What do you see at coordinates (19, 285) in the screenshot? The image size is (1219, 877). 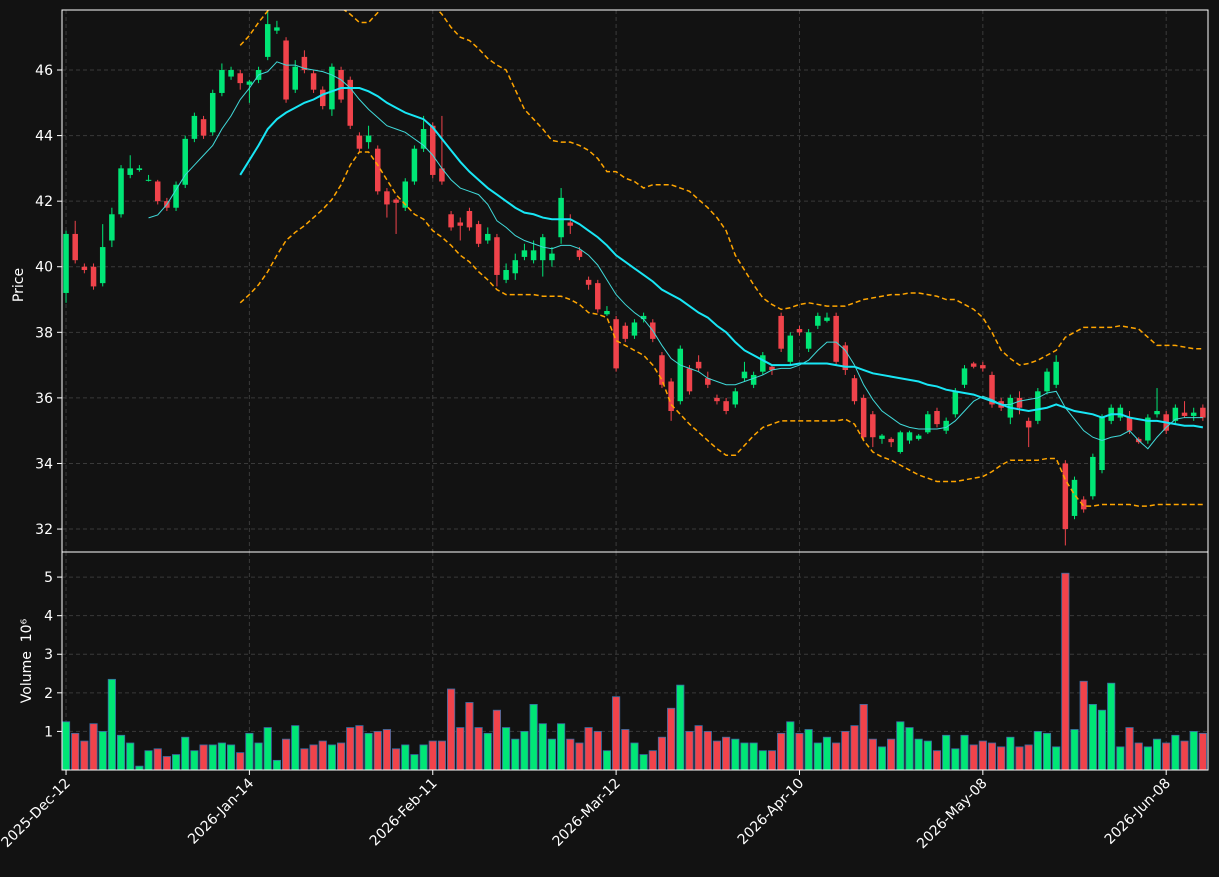 I see `price-axis-label: Price` at bounding box center [19, 285].